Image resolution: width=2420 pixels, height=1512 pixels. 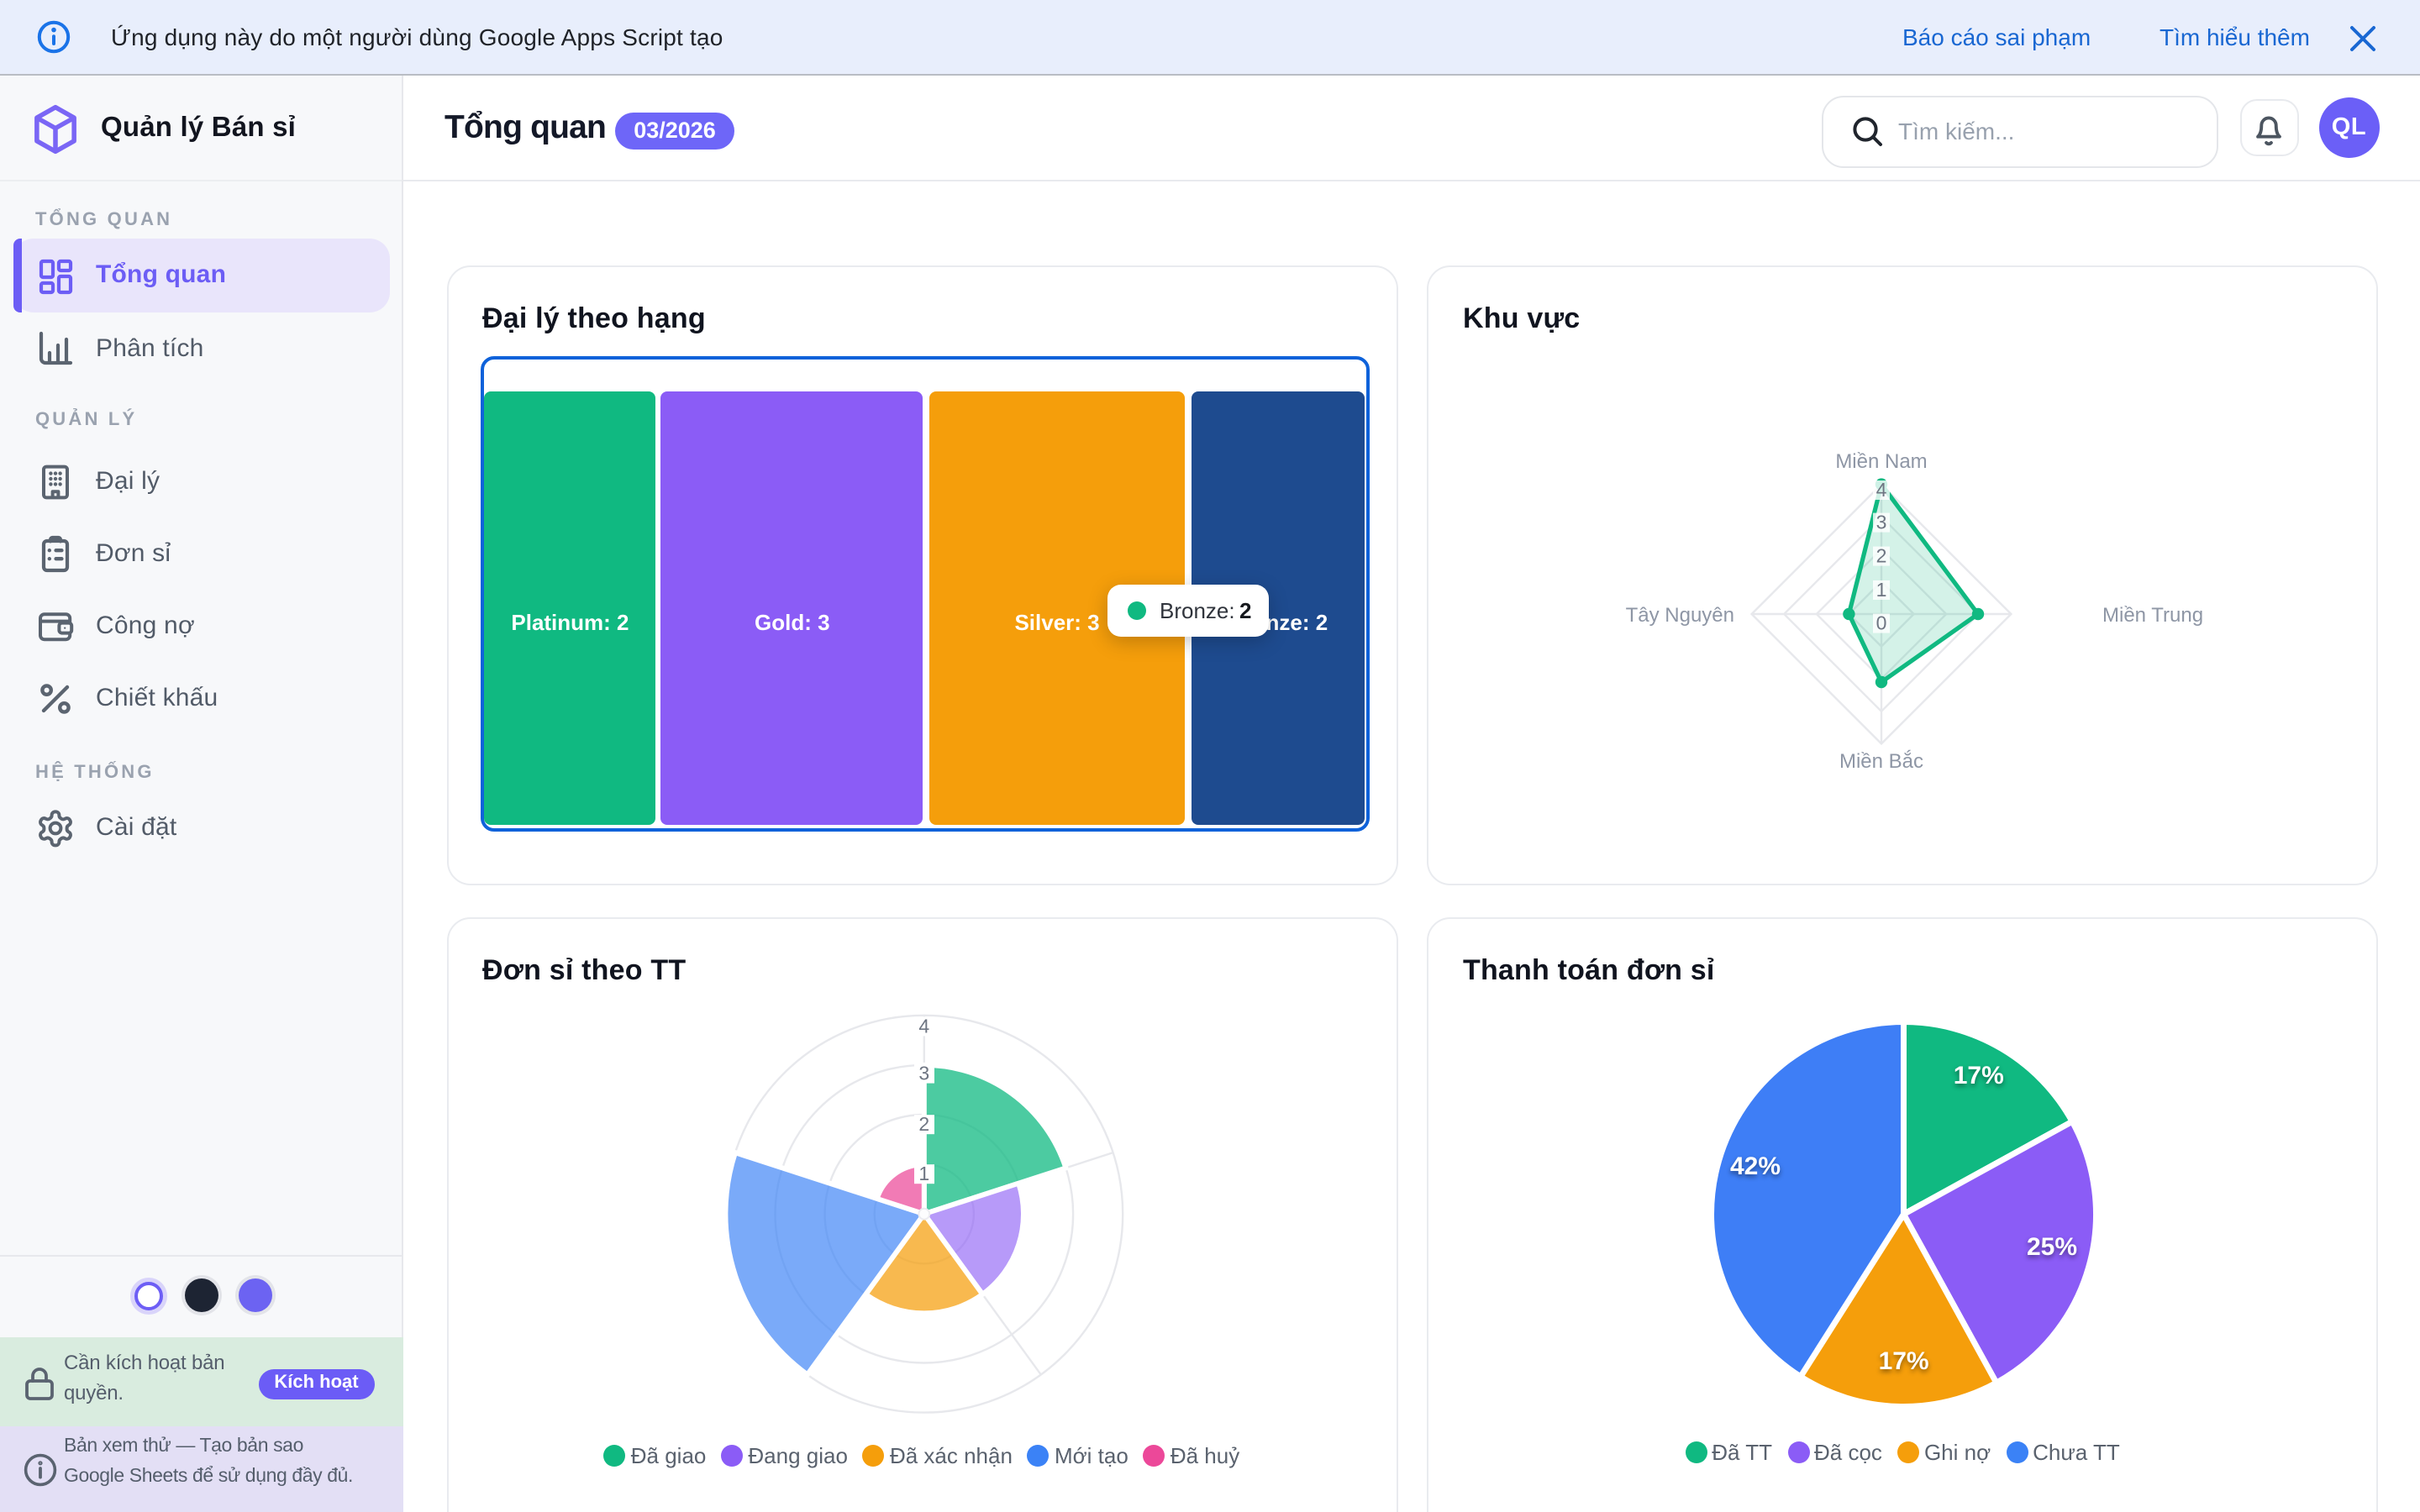 What do you see at coordinates (1680, 615) in the screenshot?
I see `svg-text: Tây Nguyên` at bounding box center [1680, 615].